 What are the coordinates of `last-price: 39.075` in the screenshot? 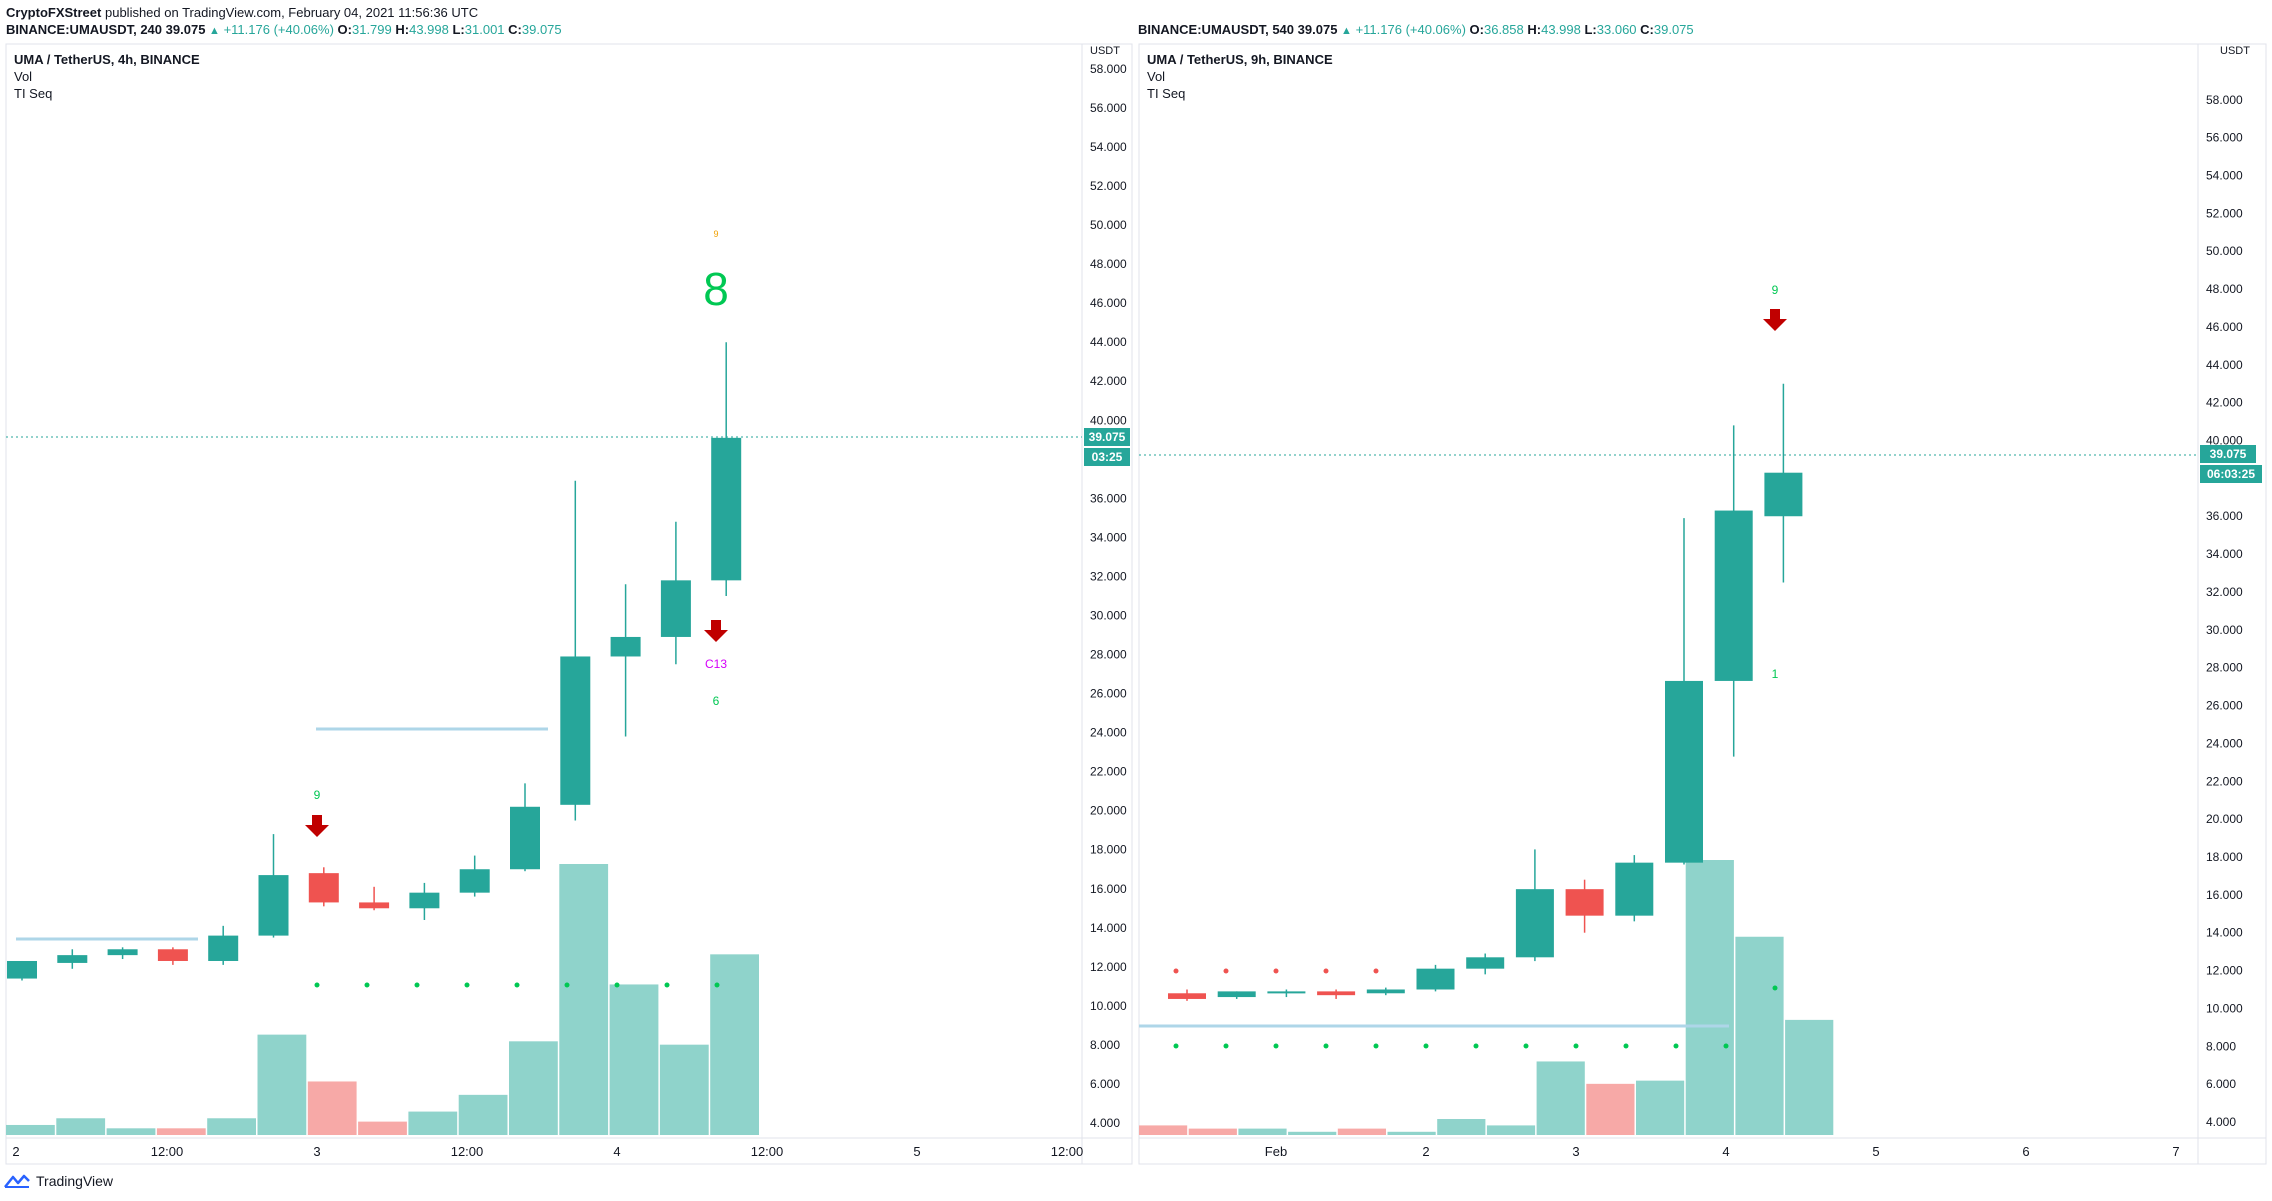 It's located at (1317, 29).